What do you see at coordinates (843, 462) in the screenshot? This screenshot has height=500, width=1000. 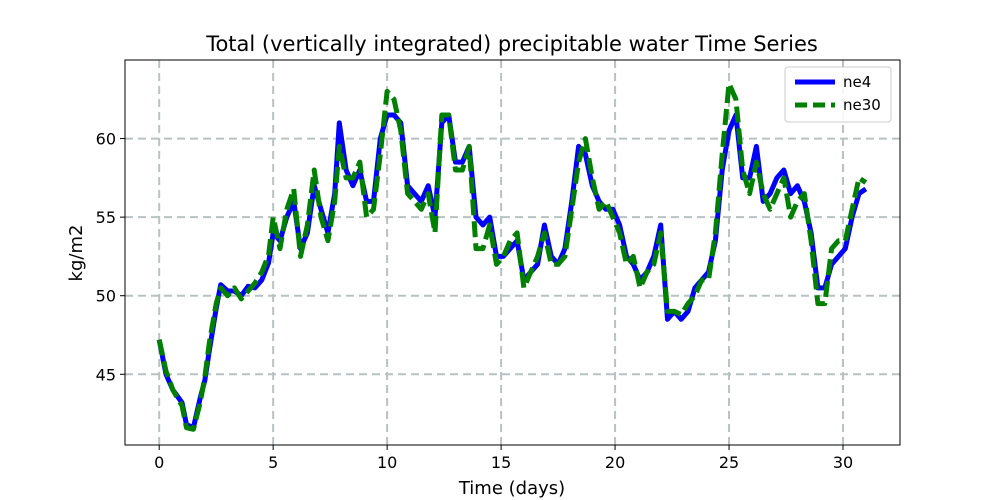 I see `x-tick-label: 30` at bounding box center [843, 462].